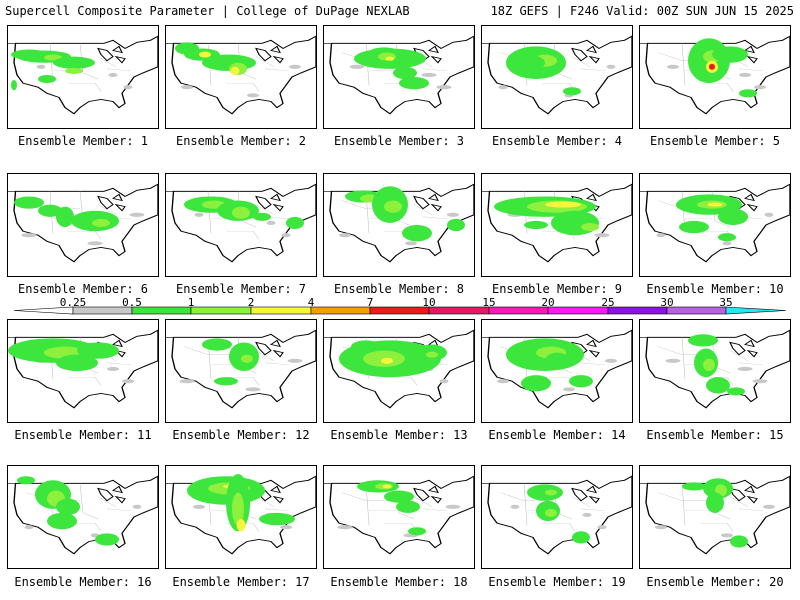 This screenshot has height=600, width=800. What do you see at coordinates (241, 582) in the screenshot?
I see `ensemble-member-label: Ensemble Member: 17` at bounding box center [241, 582].